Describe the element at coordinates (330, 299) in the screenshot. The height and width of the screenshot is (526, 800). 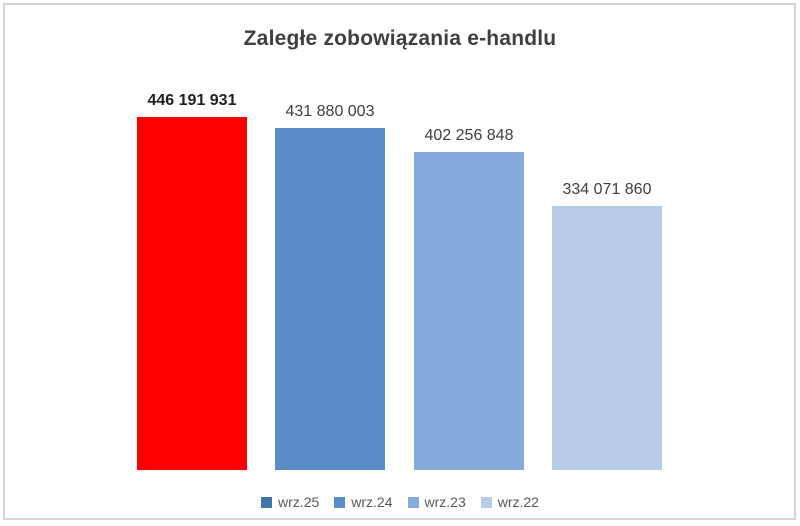
I see `bar-wrz.24` at that location.